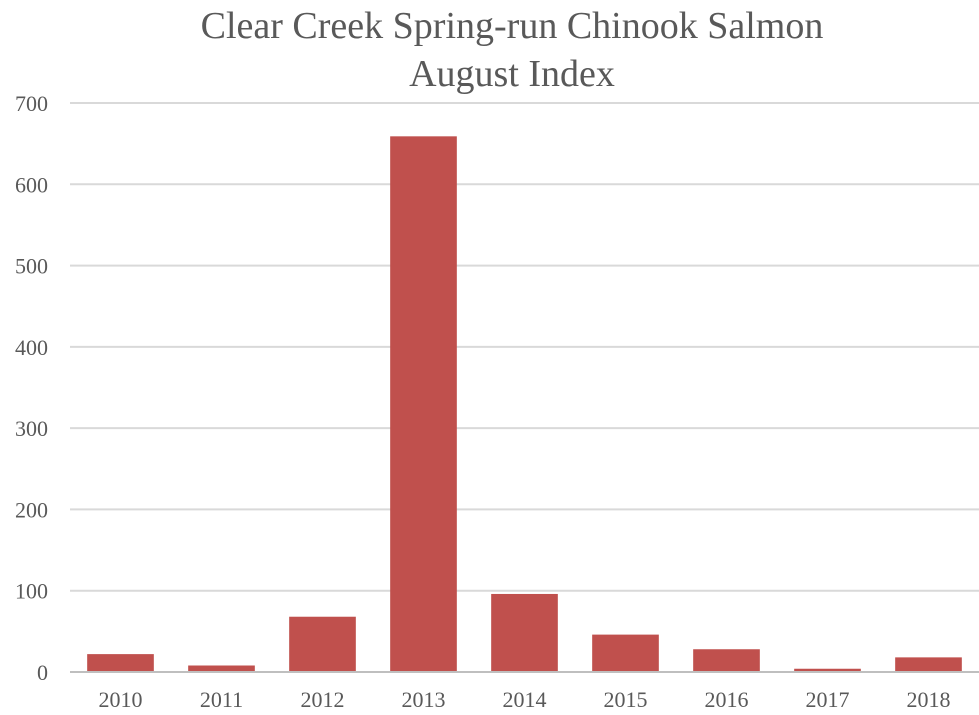  Describe the element at coordinates (121, 699) in the screenshot. I see `x-tick-label: 2010` at that location.